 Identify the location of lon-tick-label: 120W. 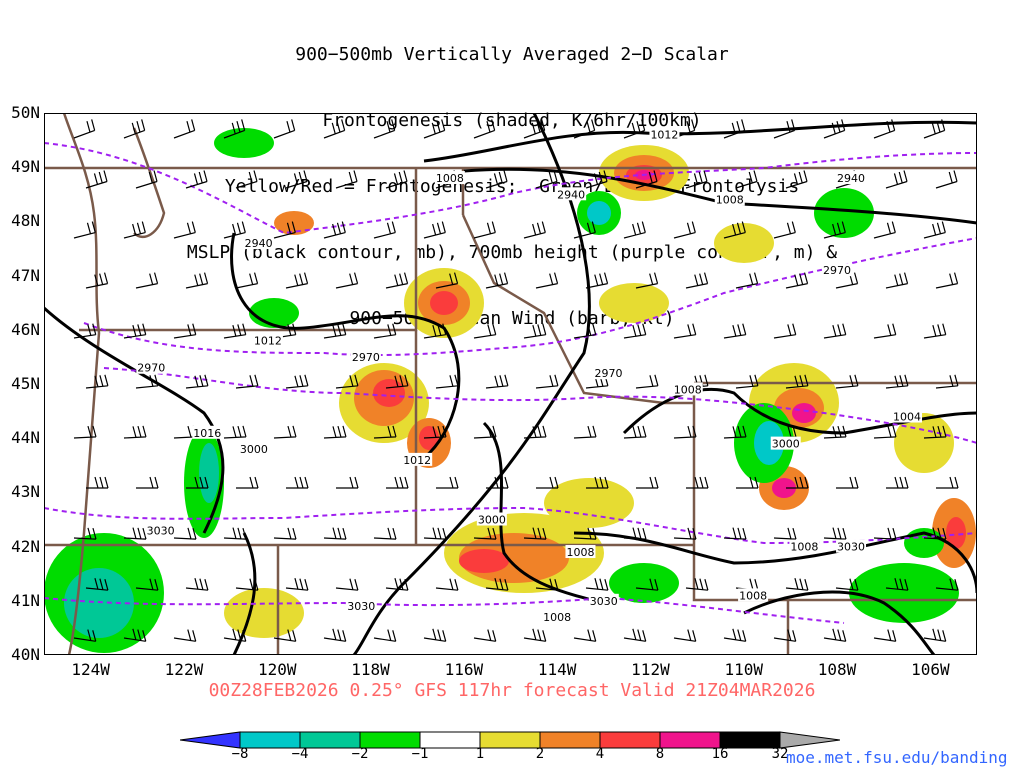
(277, 669).